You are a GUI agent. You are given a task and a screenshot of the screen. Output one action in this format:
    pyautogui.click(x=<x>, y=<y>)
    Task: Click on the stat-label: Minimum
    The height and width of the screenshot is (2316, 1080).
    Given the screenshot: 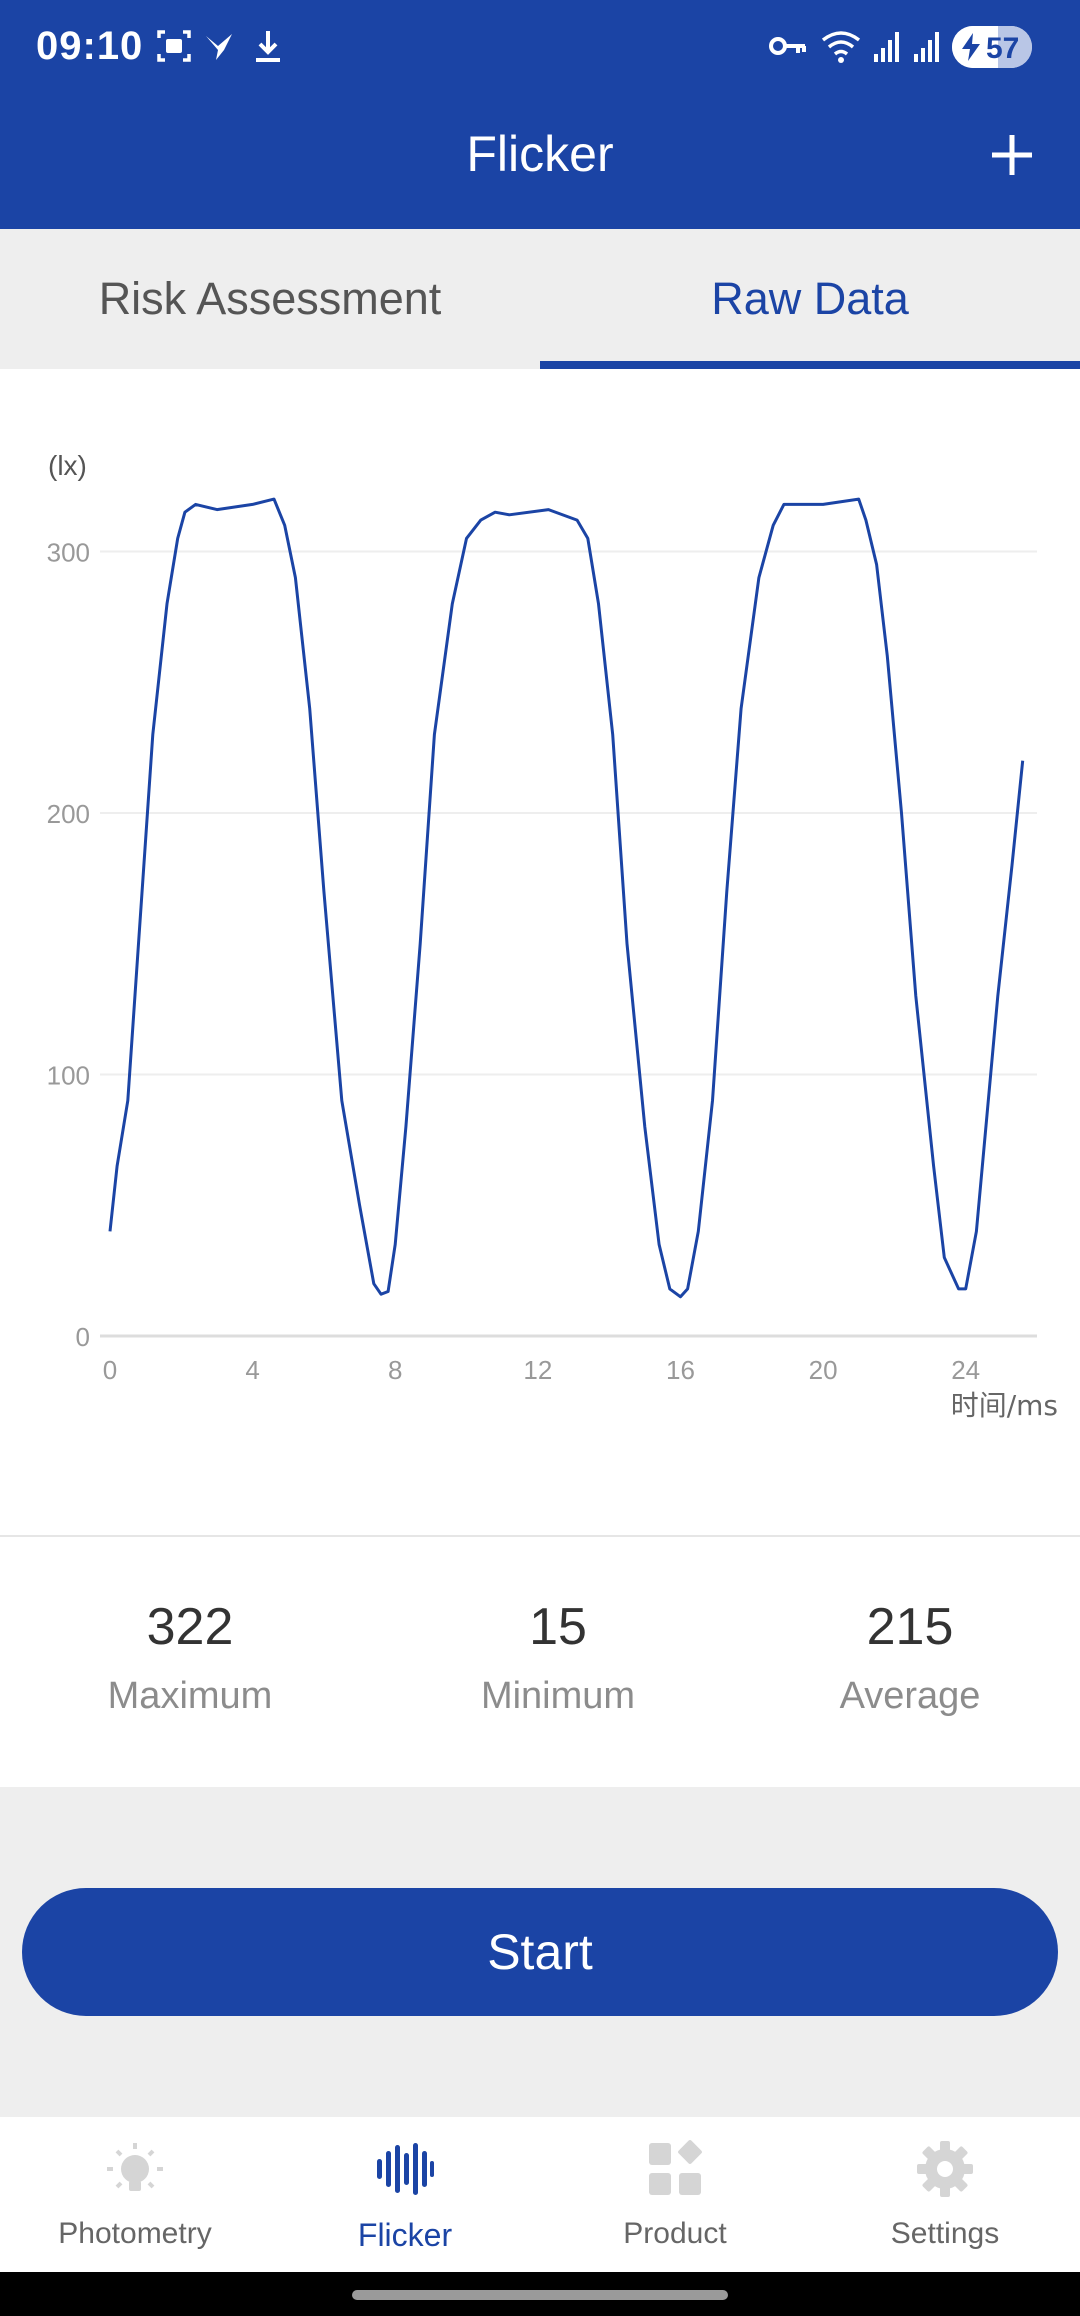 What is the action you would take?
    pyautogui.click(x=558, y=1696)
    